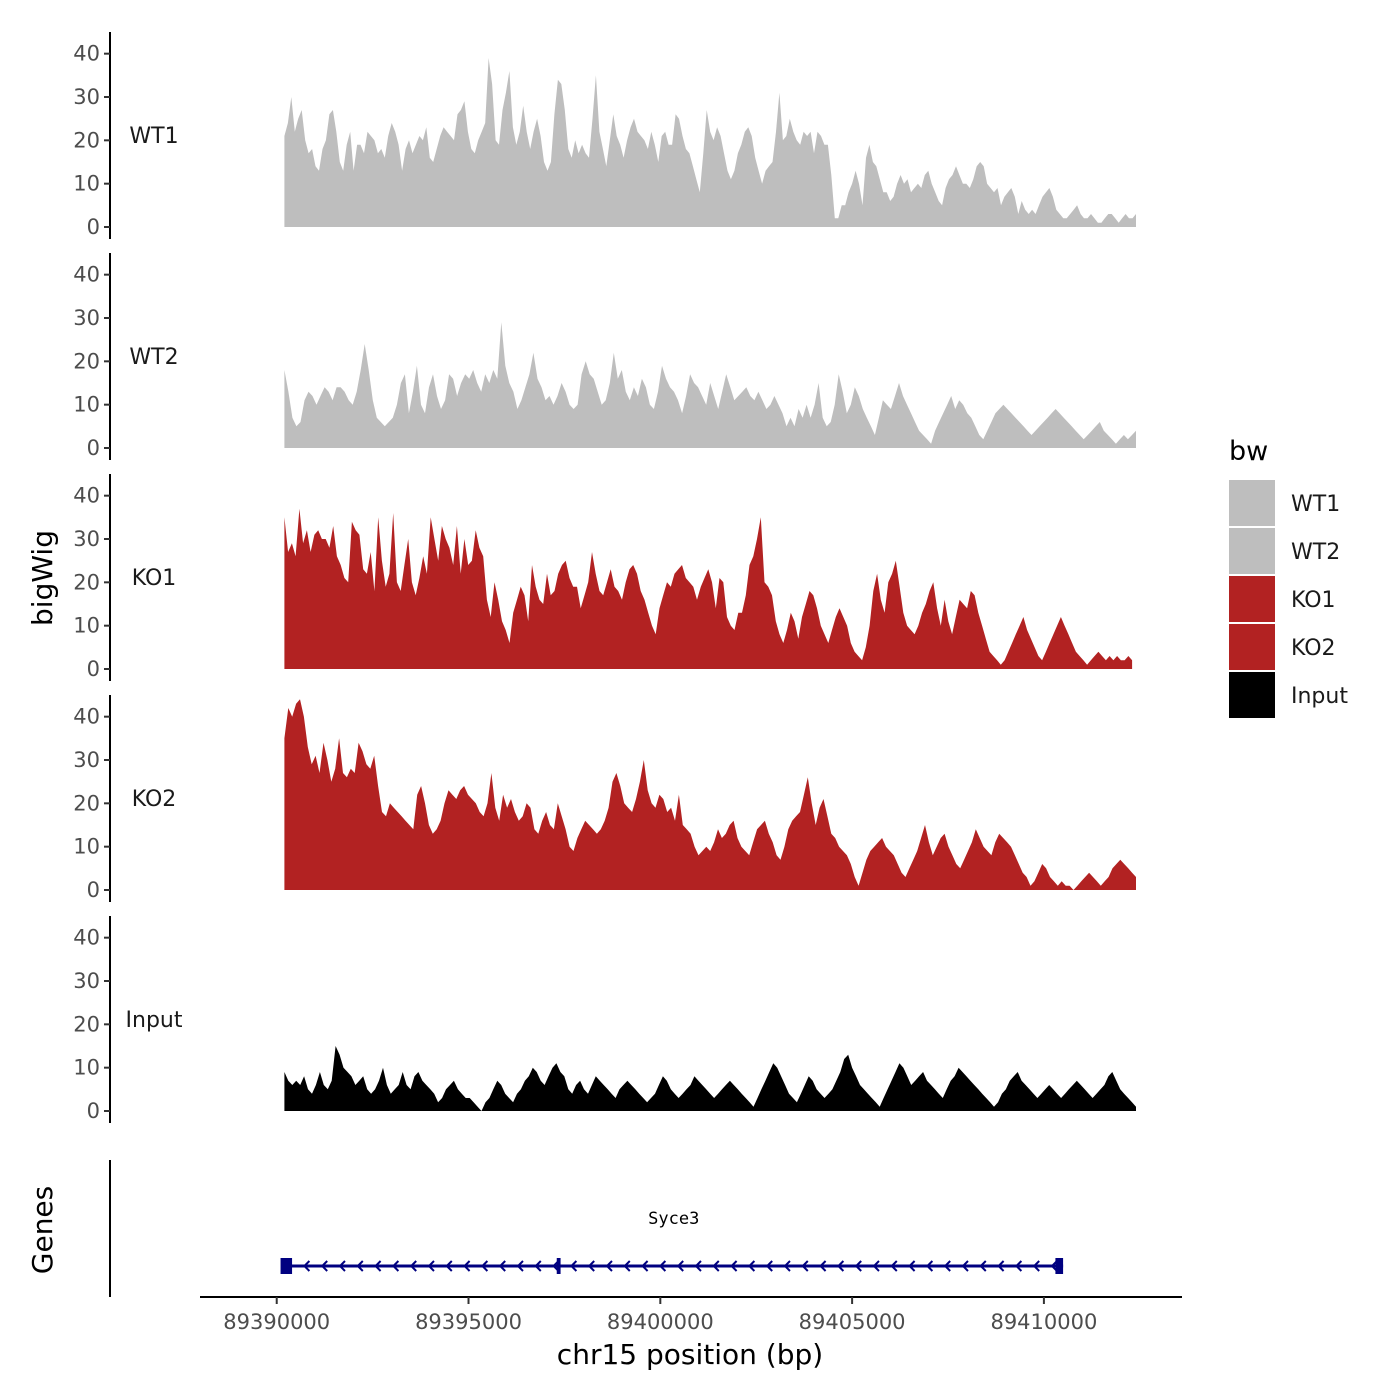 The image size is (1400, 1400). What do you see at coordinates (1252, 503) in the screenshot?
I see `legend-swatch-wt1` at bounding box center [1252, 503].